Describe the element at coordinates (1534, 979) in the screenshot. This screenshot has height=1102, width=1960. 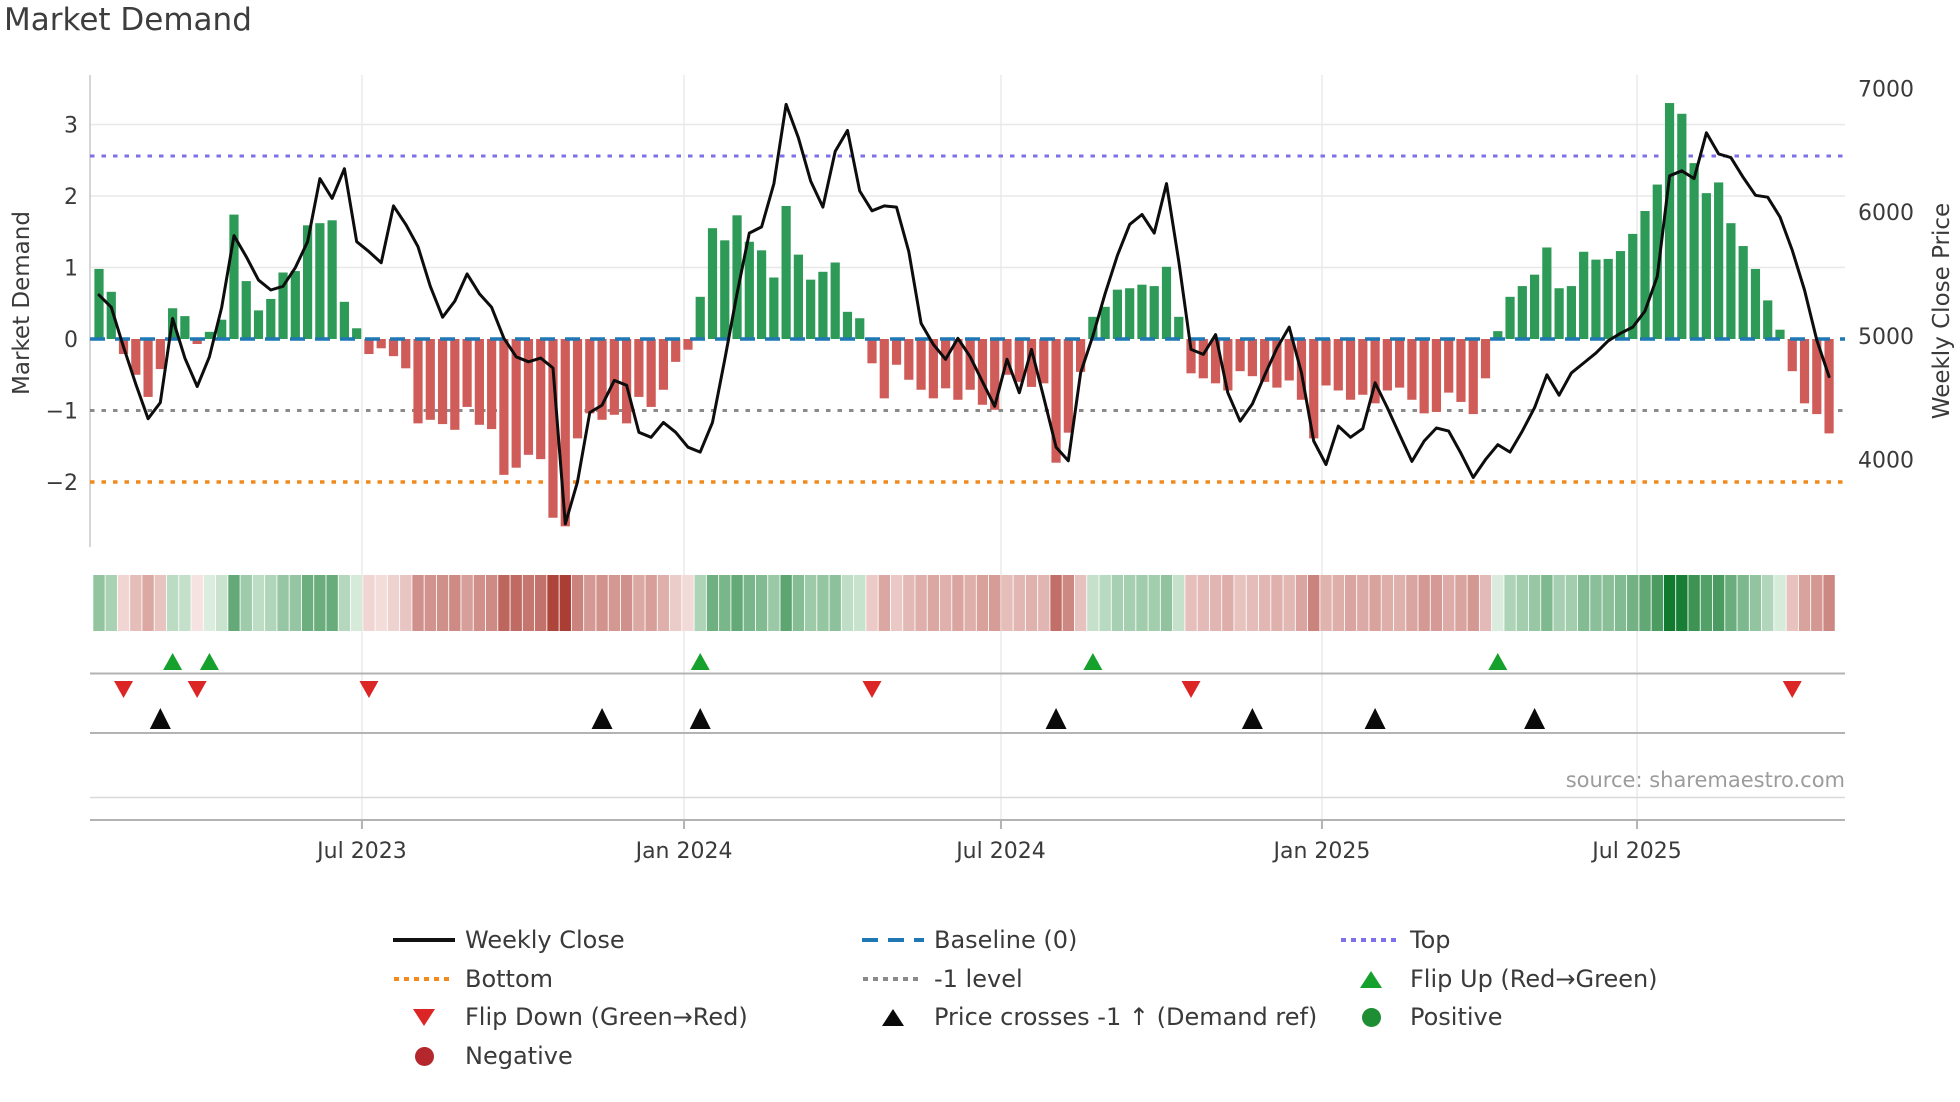
I see `legend-label: Flip Up (Red→Green)` at that location.